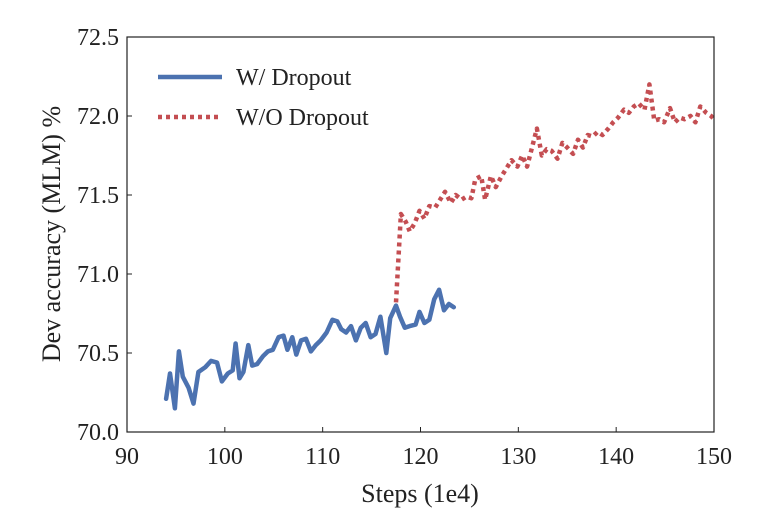 The height and width of the screenshot is (524, 778). What do you see at coordinates (127, 457) in the screenshot?
I see `x-tick-label: 90` at bounding box center [127, 457].